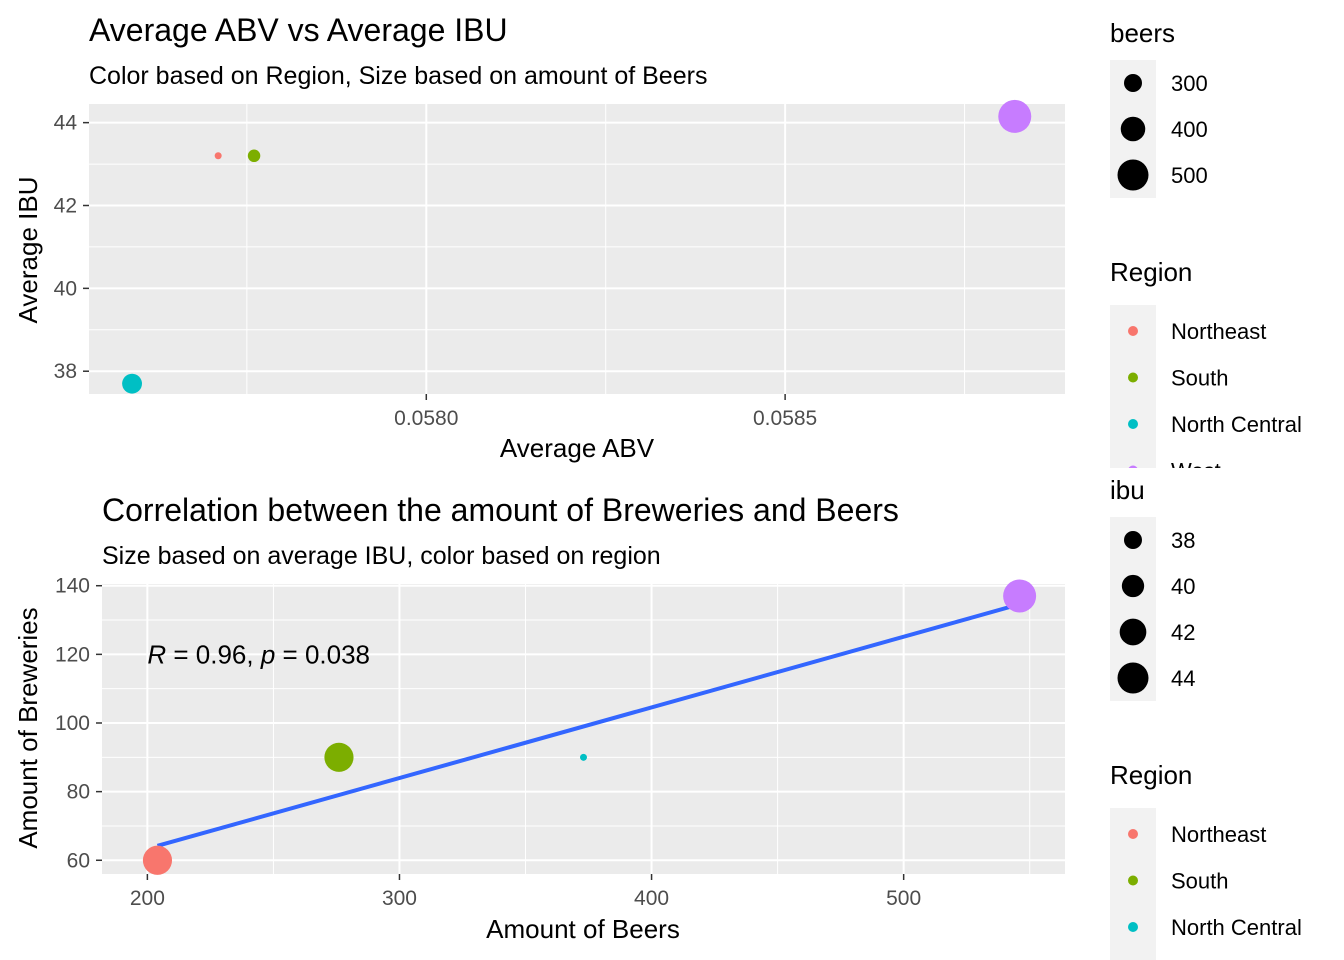 The width and height of the screenshot is (1344, 960). I want to click on plot1-x-tick-label: 0.0580, so click(426, 418).